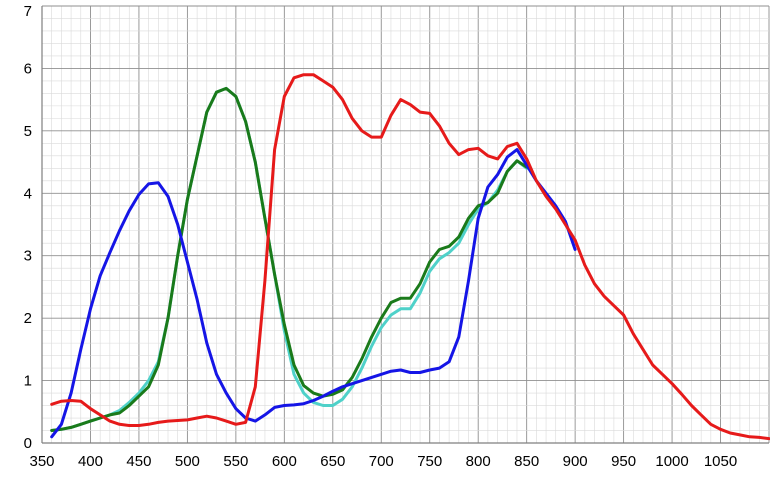 This screenshot has width=770, height=484. What do you see at coordinates (478, 461) in the screenshot?
I see `x-tick-label: 800` at bounding box center [478, 461].